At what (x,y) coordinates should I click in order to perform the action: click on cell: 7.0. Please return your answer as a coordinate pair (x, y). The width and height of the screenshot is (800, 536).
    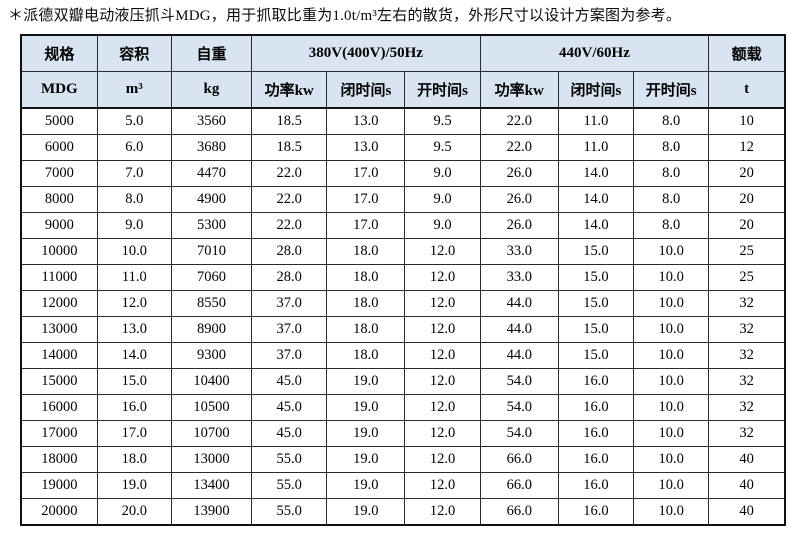
    Looking at the image, I should click on (134, 173).